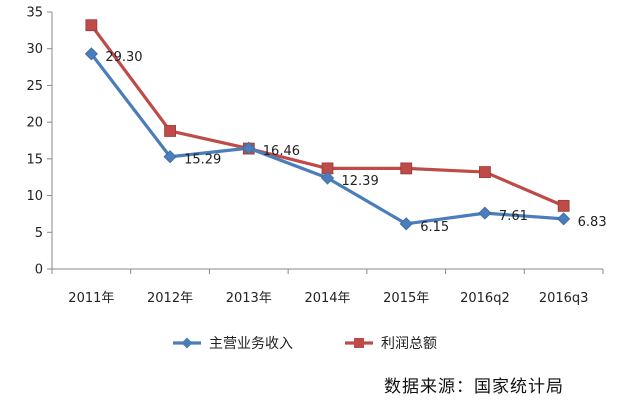  What do you see at coordinates (281, 151) in the screenshot?
I see `data-label: 16.46` at bounding box center [281, 151].